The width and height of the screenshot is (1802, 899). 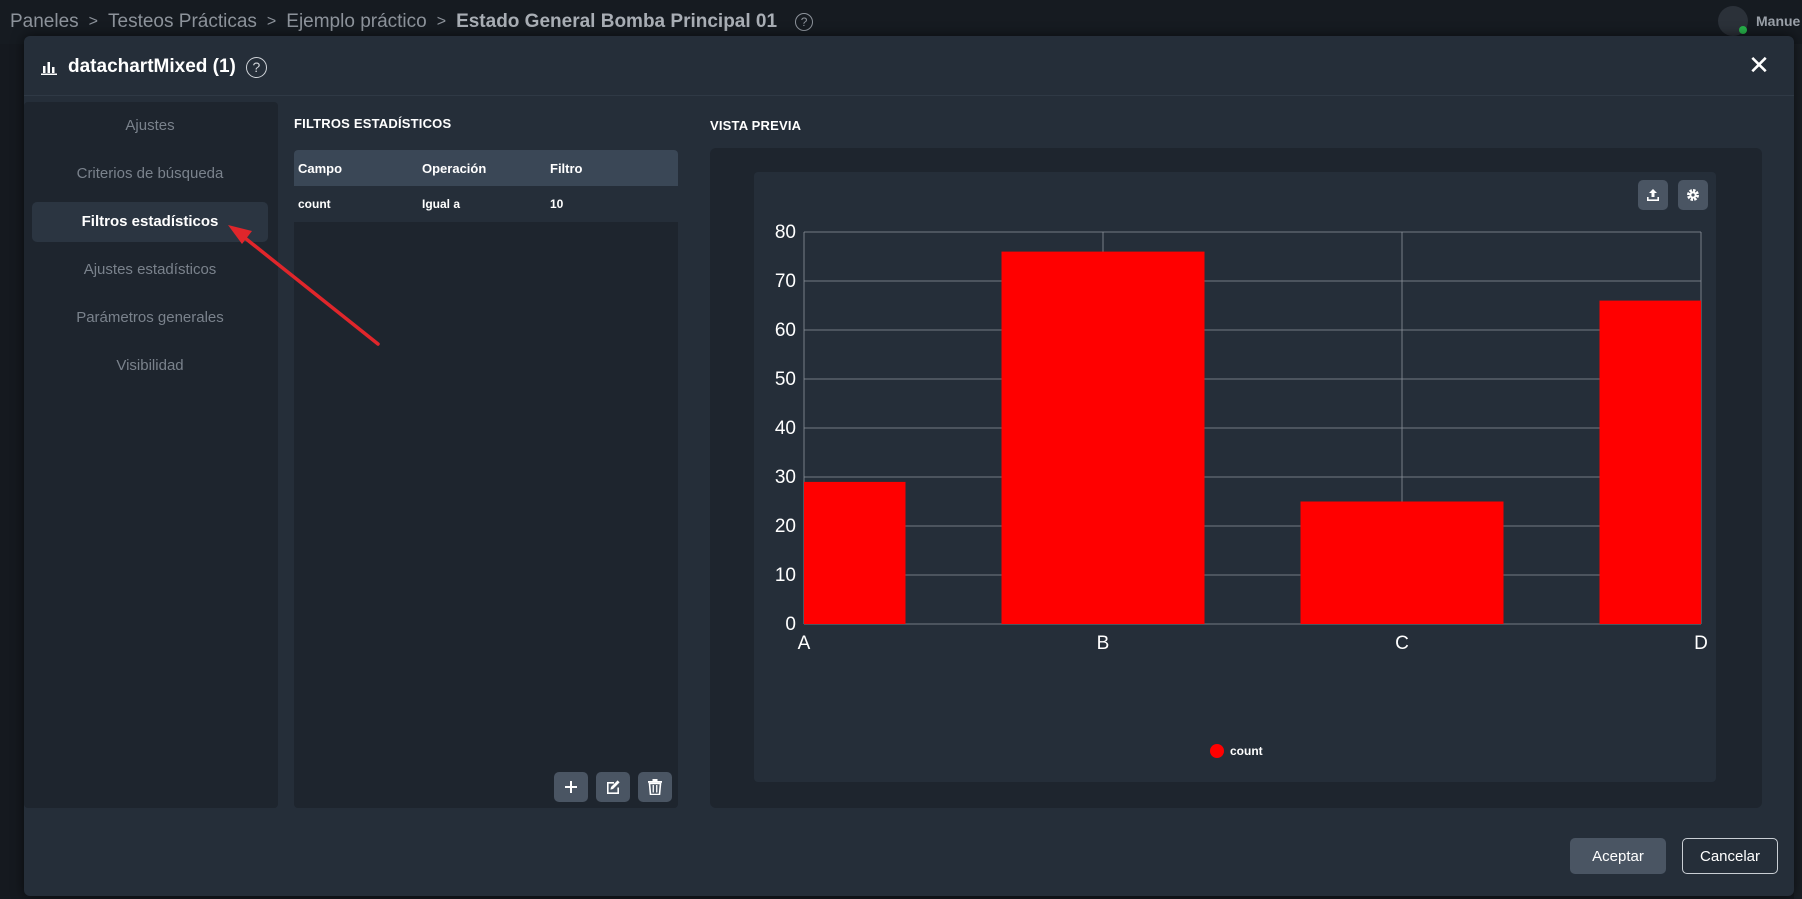 I want to click on column-header-filtro: Filtro, so click(x=566, y=168).